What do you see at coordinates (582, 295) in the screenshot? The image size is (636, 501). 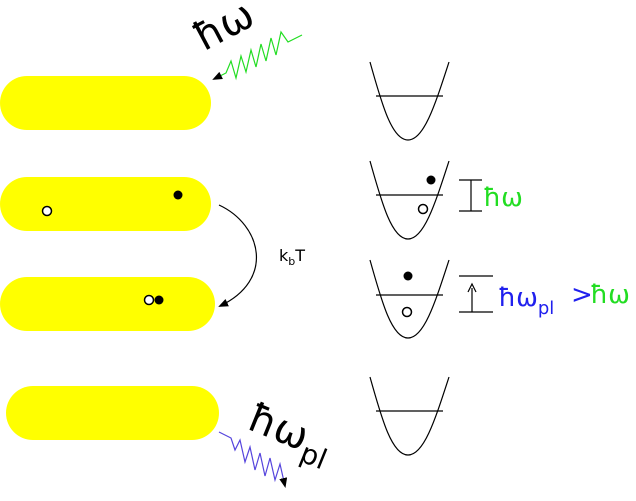 I see `gap-comparison-sign: >` at bounding box center [582, 295].